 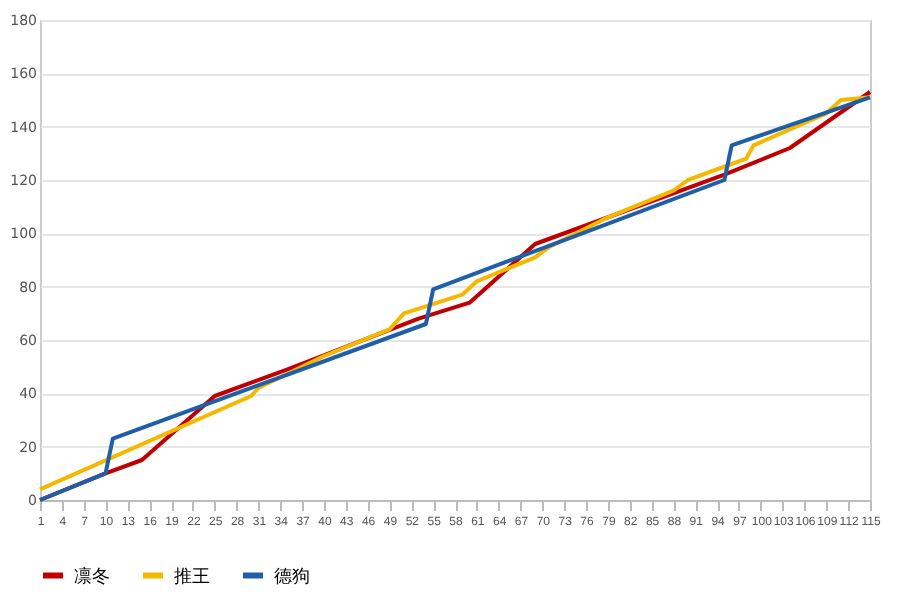 I want to click on legend-label: 推王, so click(x=192, y=576).